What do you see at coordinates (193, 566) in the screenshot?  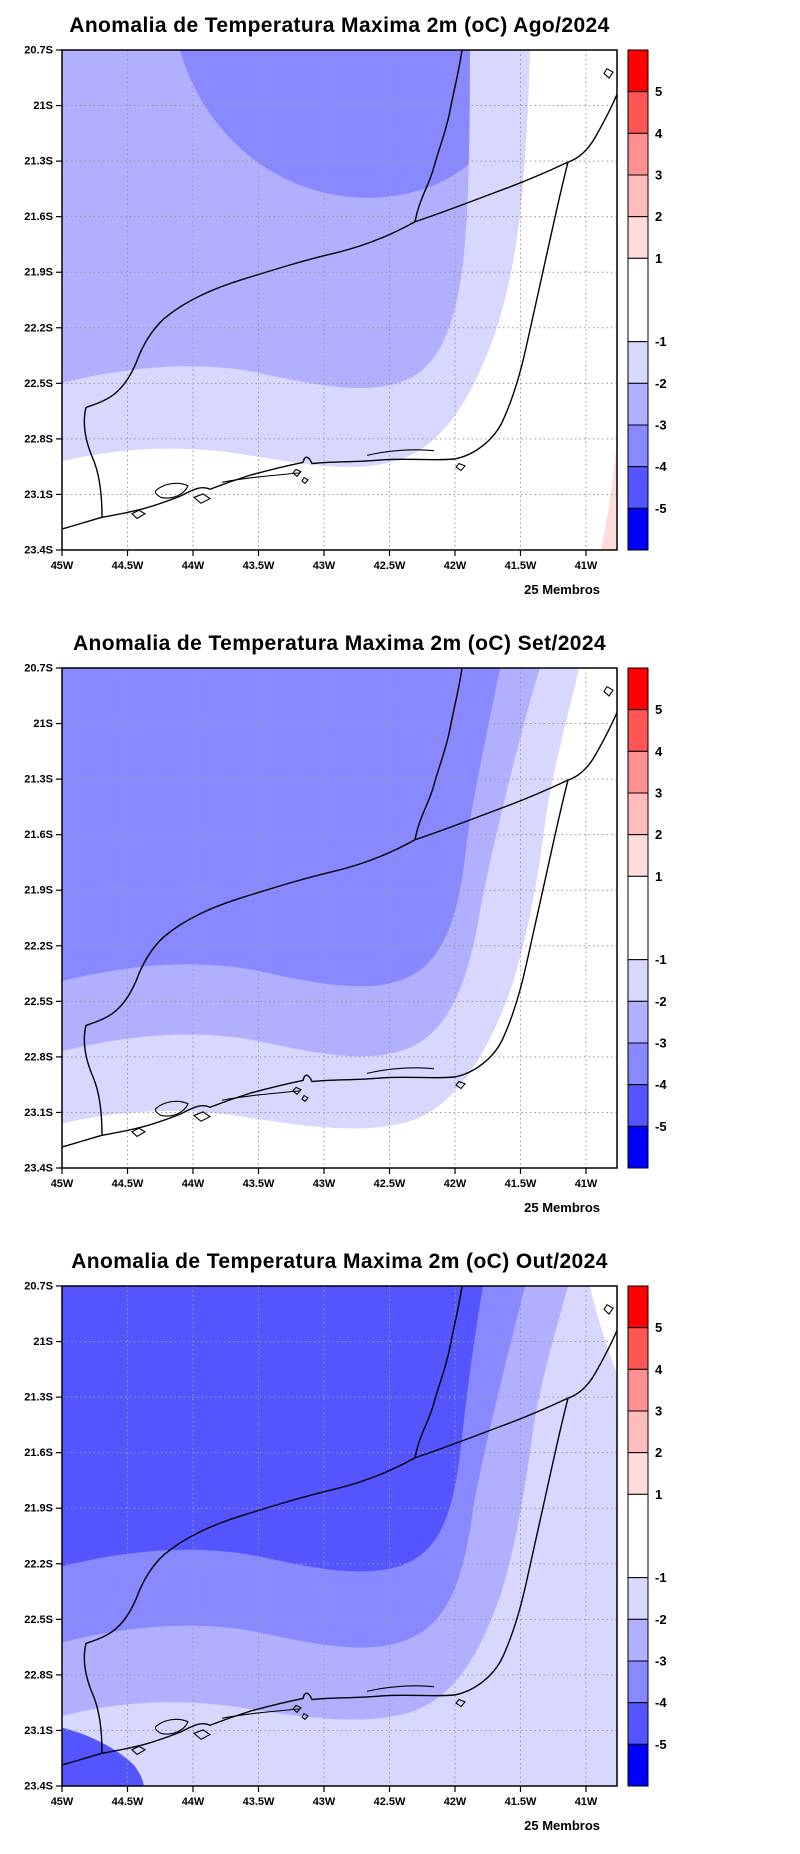 I see `lon-tick-label: 44W` at bounding box center [193, 566].